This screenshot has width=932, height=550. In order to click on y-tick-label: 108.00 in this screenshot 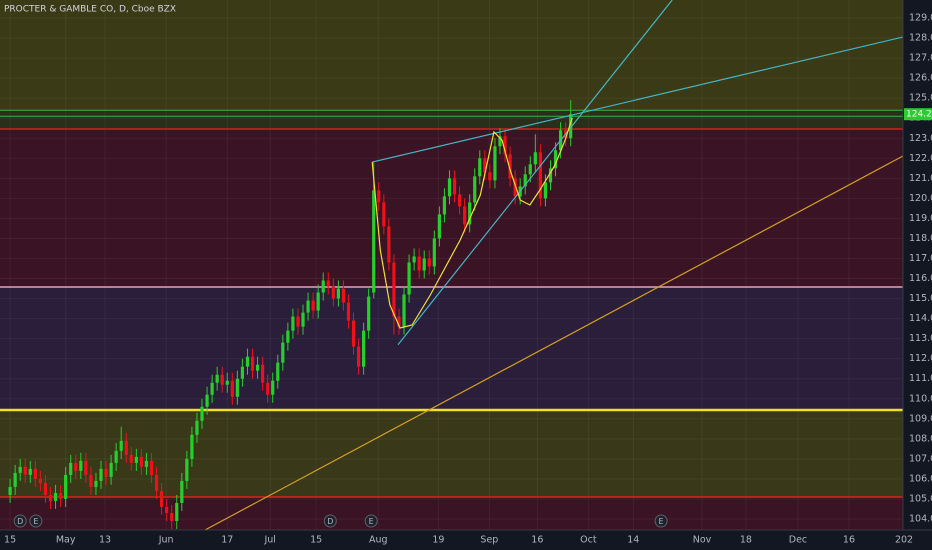, I will do `click(920, 438)`.